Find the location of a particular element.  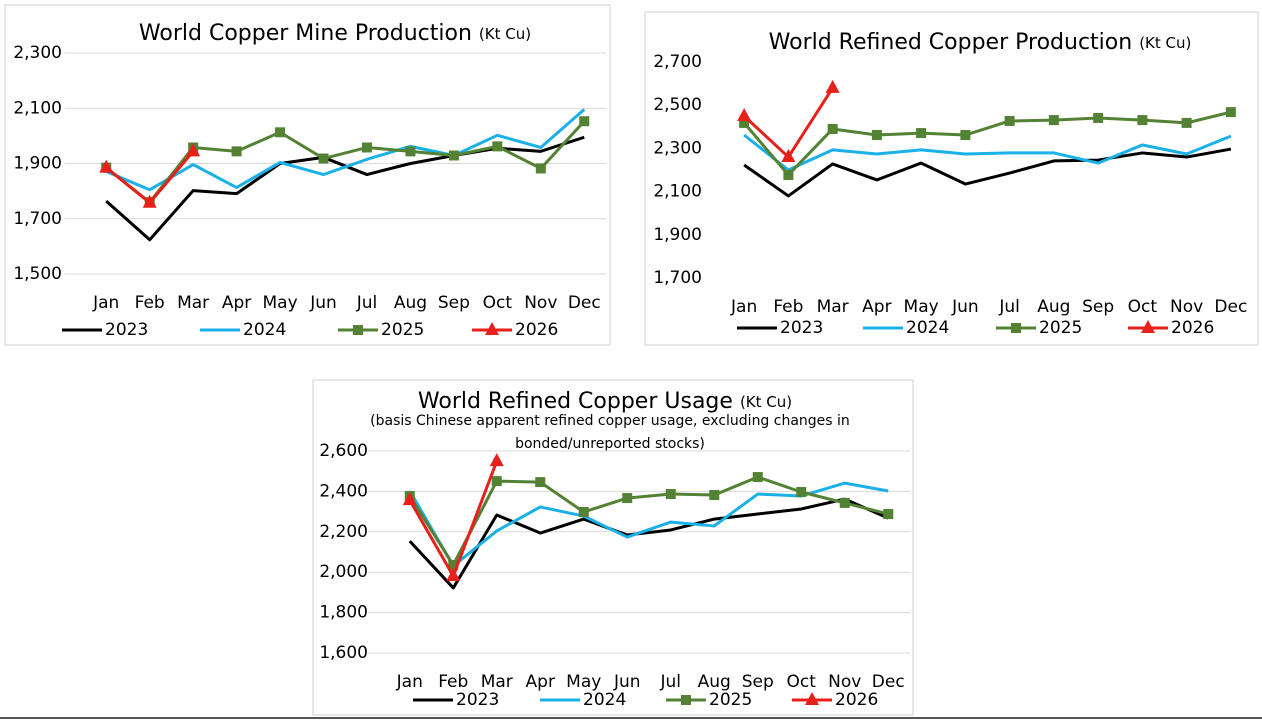

title-text: World Refined Copper Production is located at coordinates (951, 42).